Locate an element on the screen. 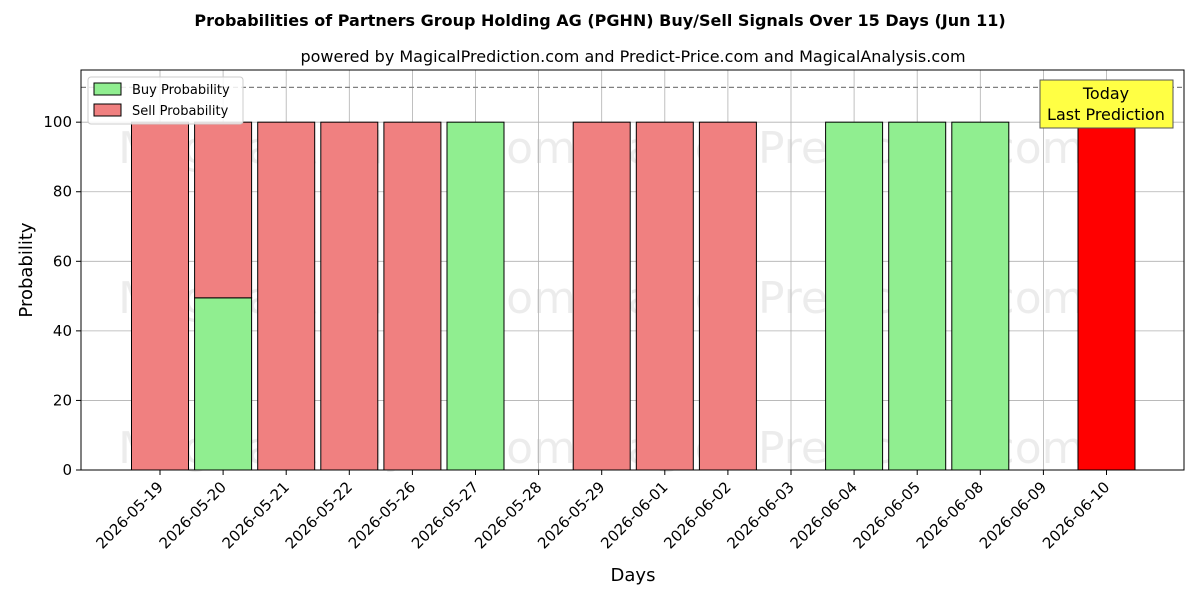 This screenshot has width=1200, height=600. annotation-box is located at coordinates (1106, 104).